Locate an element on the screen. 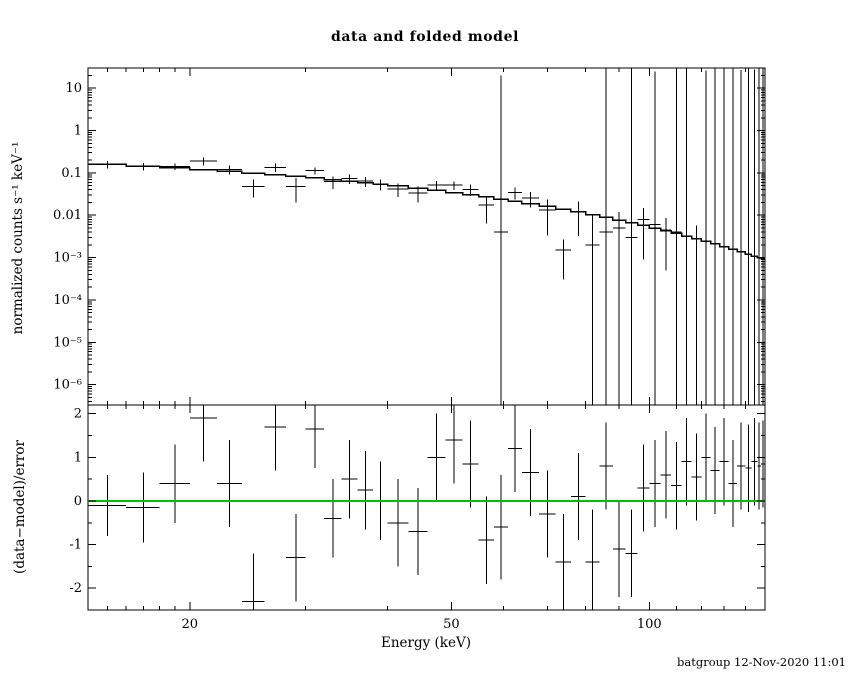 The image size is (850, 680). x-axis-label: Energy (keV) is located at coordinates (426, 643).